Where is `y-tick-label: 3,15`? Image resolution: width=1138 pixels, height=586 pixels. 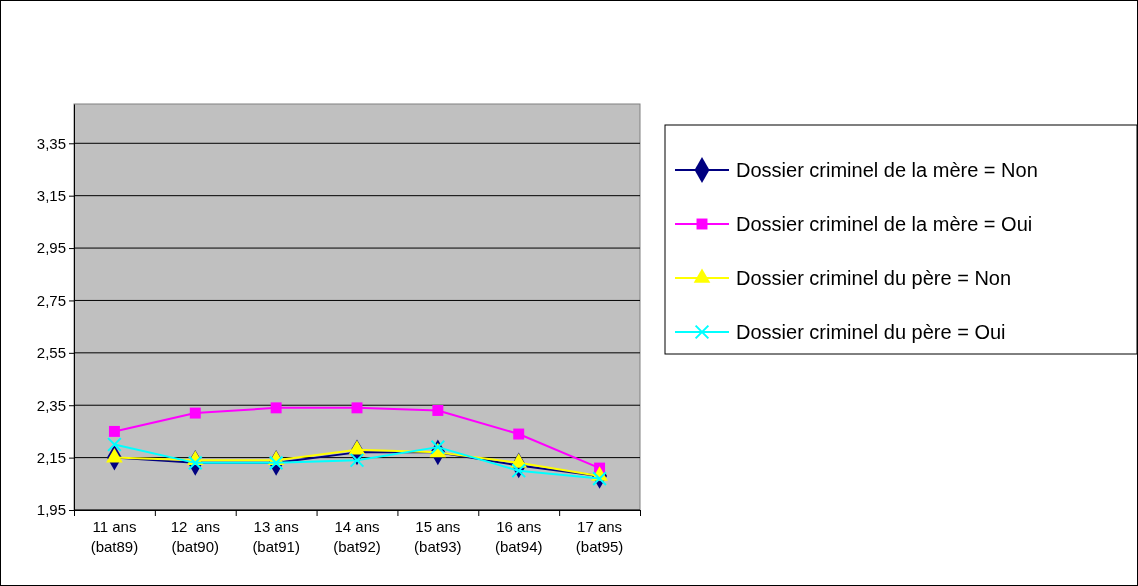
y-tick-label: 3,15 is located at coordinates (51, 195).